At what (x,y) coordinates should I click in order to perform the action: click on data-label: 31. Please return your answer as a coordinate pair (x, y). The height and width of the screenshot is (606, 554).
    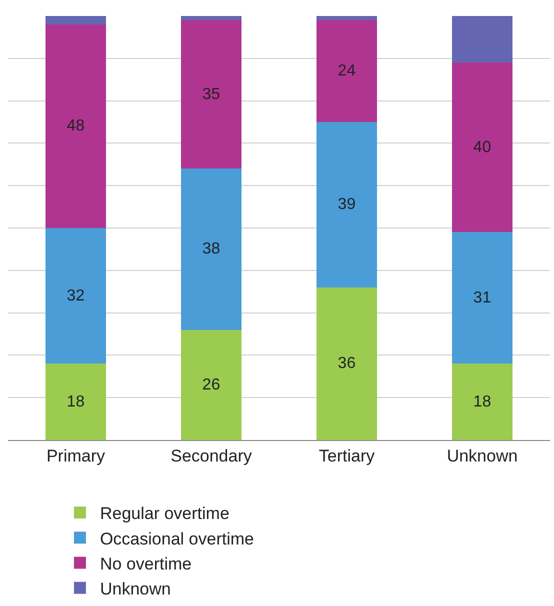
    Looking at the image, I should click on (482, 297).